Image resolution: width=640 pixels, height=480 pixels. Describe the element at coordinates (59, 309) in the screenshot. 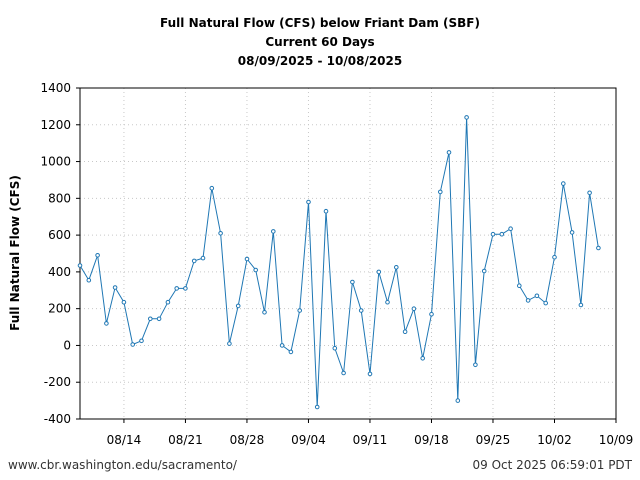

I see `y-tick-label: 200` at that location.